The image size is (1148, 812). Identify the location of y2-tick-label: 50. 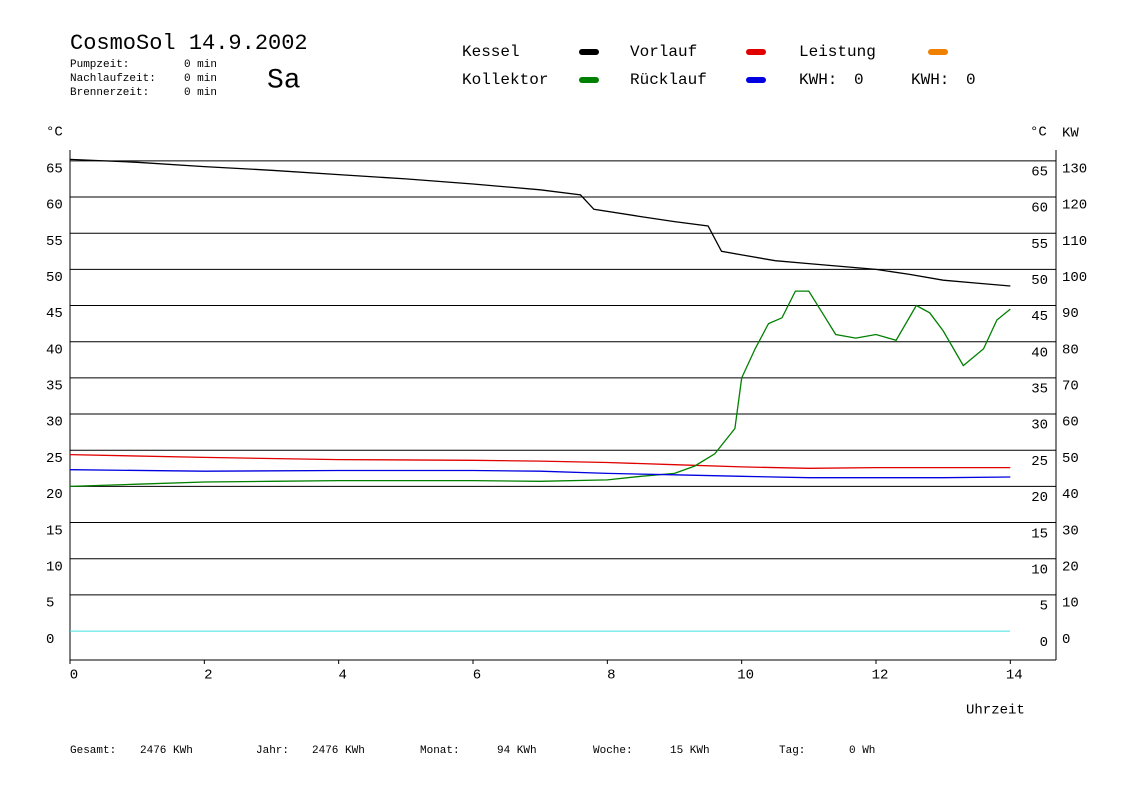
(1070, 459).